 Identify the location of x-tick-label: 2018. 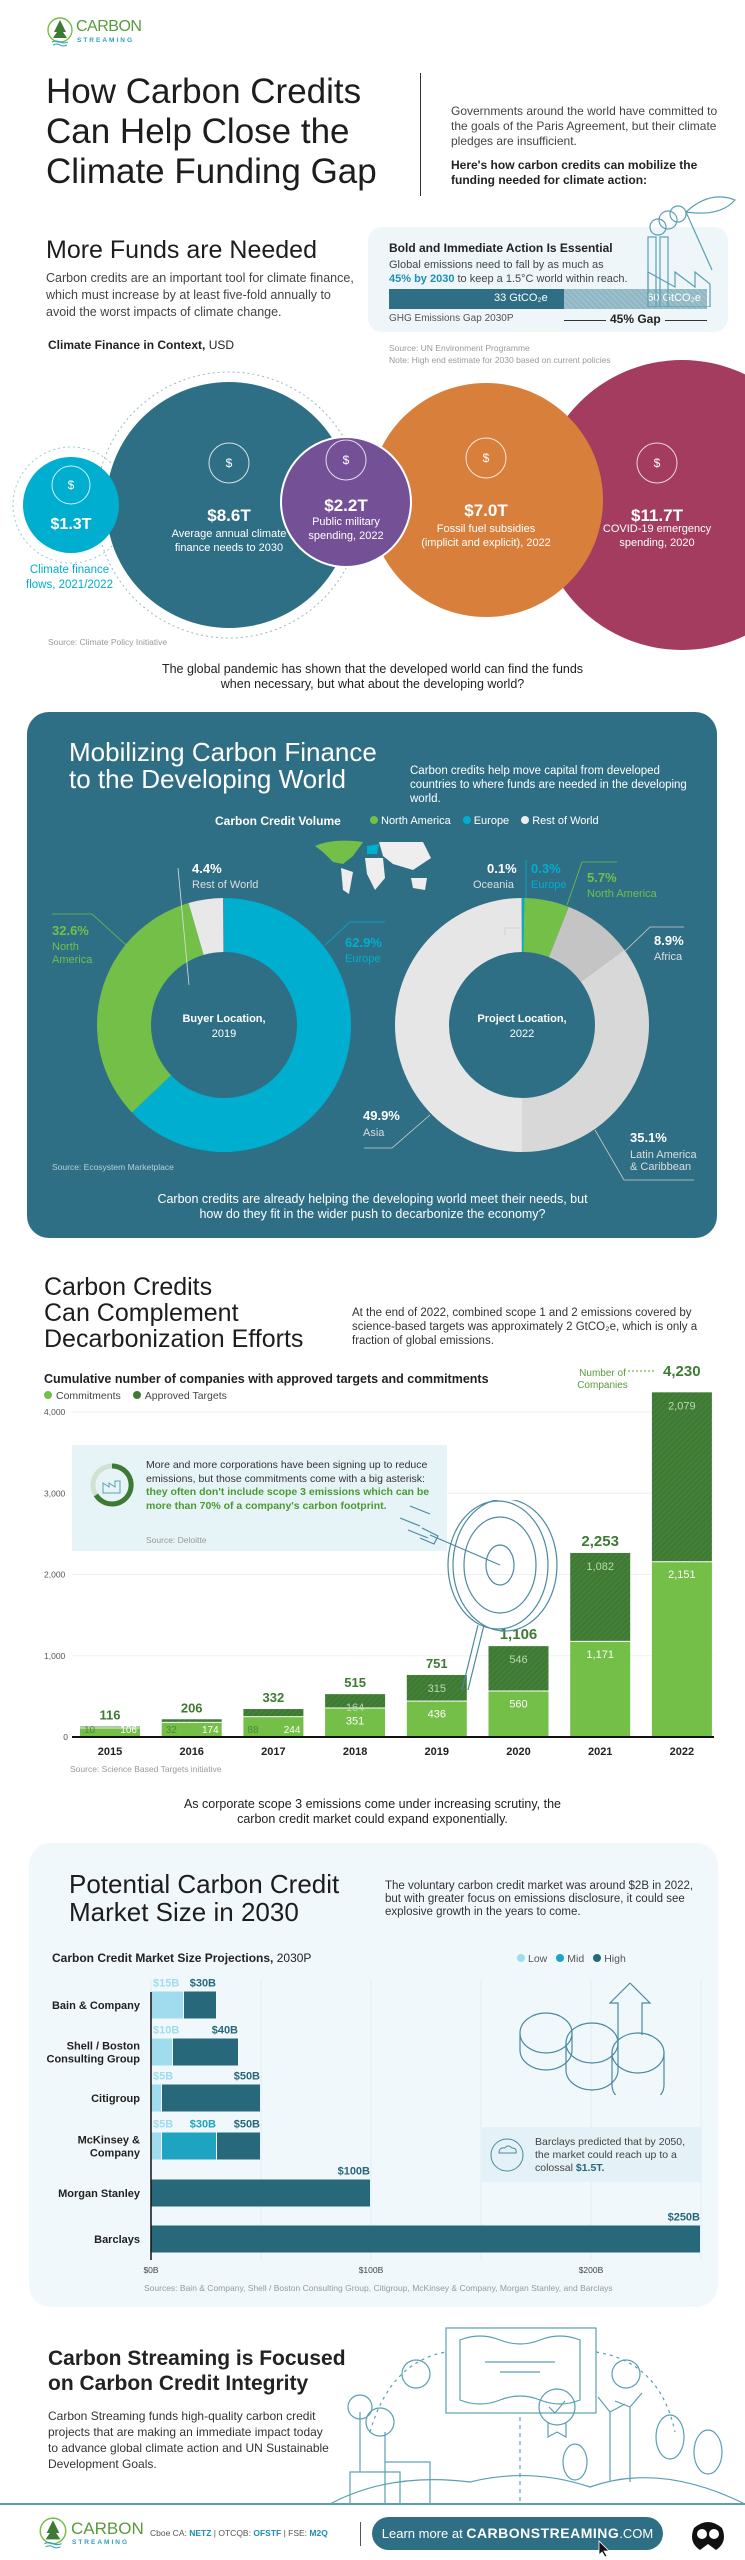
(355, 1752).